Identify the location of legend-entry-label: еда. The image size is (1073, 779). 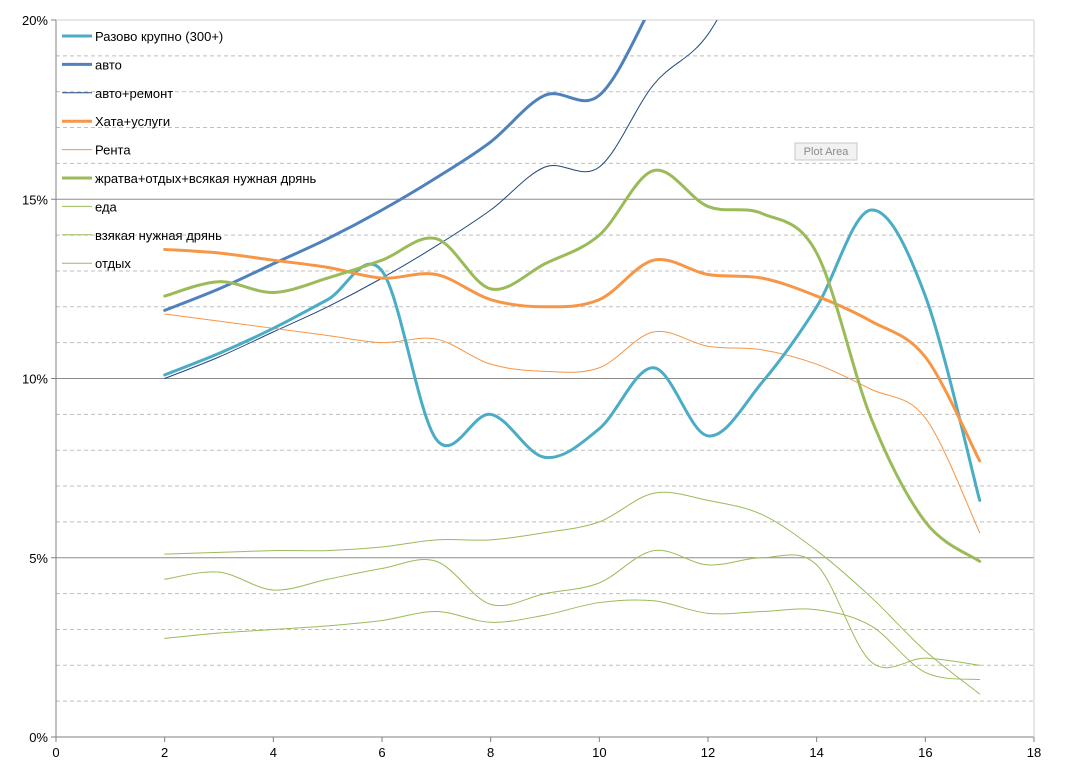
(106, 206).